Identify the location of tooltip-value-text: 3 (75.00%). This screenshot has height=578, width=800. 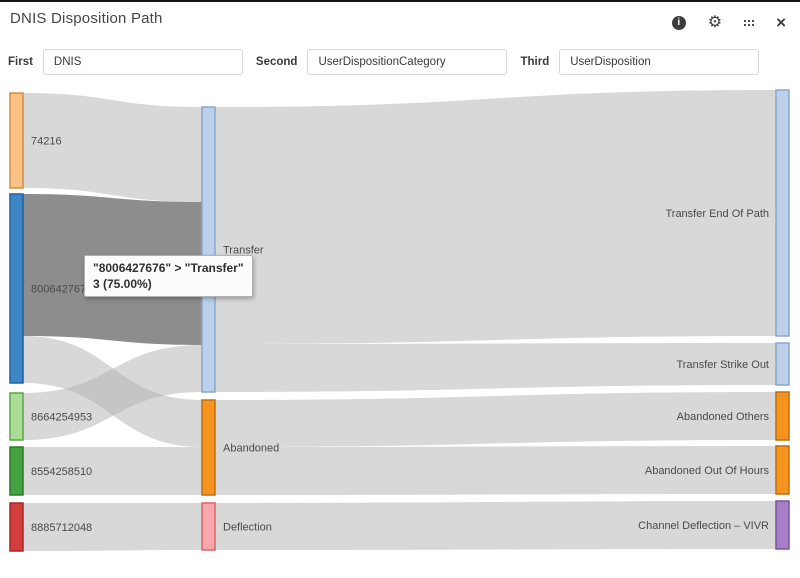
(122, 284).